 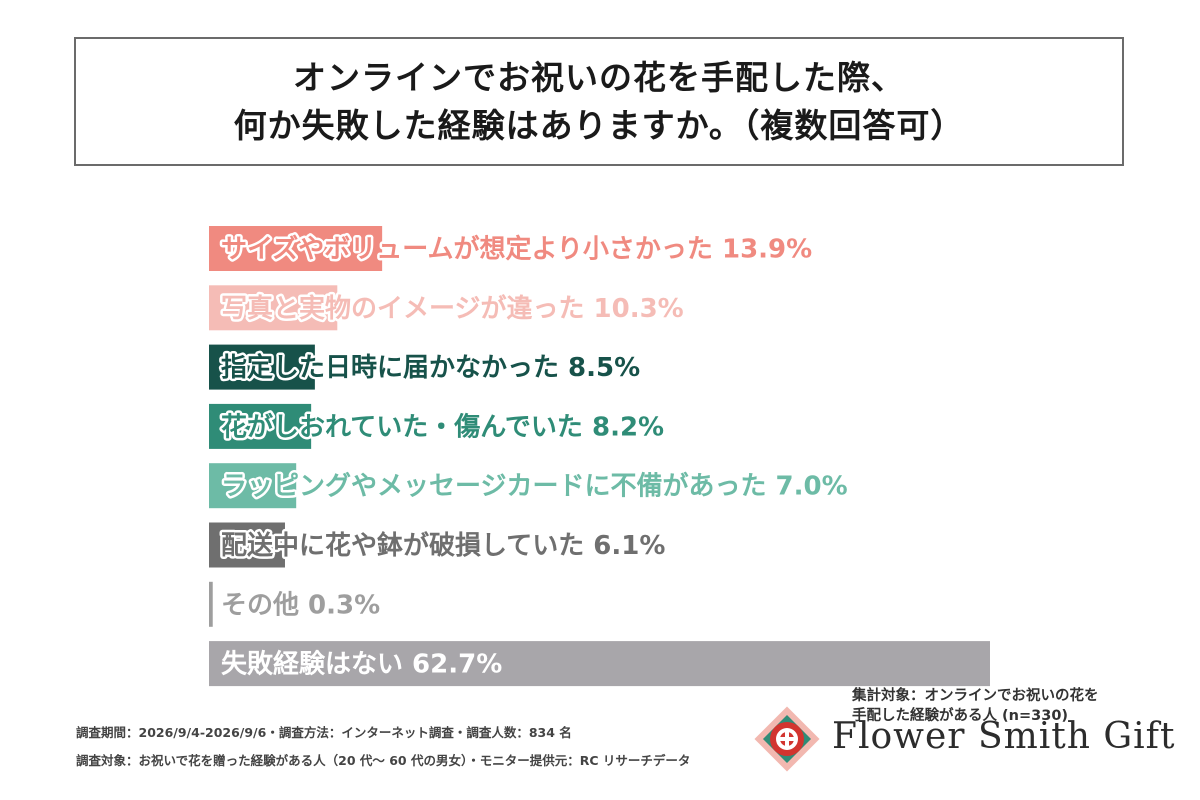 What do you see at coordinates (975, 696) in the screenshot?
I see `sample-note-line-1: 集計対象：オンラインでお祝いの花を` at bounding box center [975, 696].